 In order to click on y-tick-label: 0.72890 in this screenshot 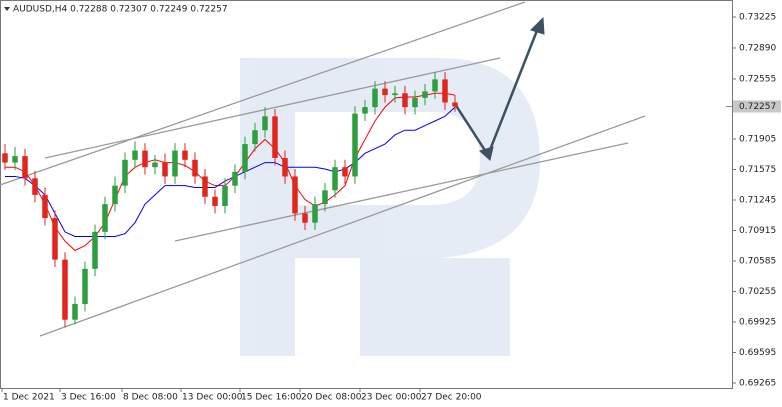, I will do `click(757, 48)`.